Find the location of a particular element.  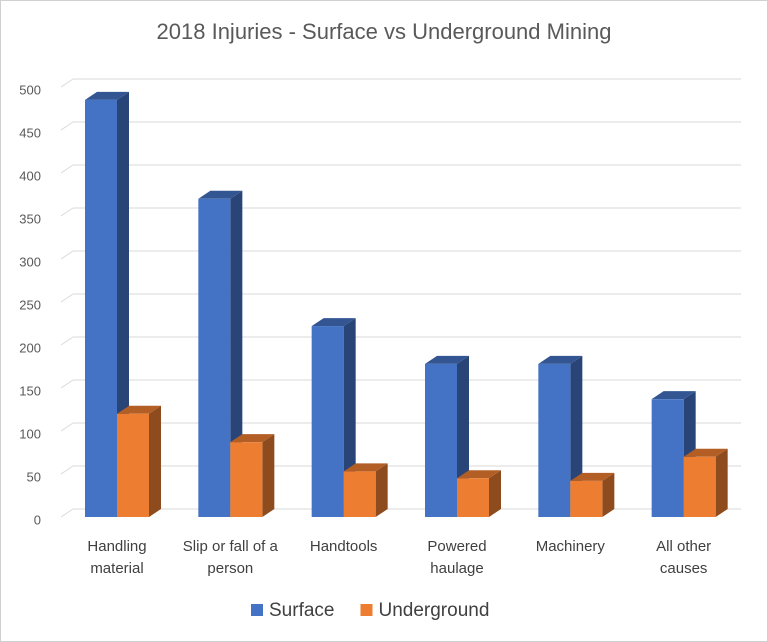

y-tick-label: 350 is located at coordinates (30, 218).